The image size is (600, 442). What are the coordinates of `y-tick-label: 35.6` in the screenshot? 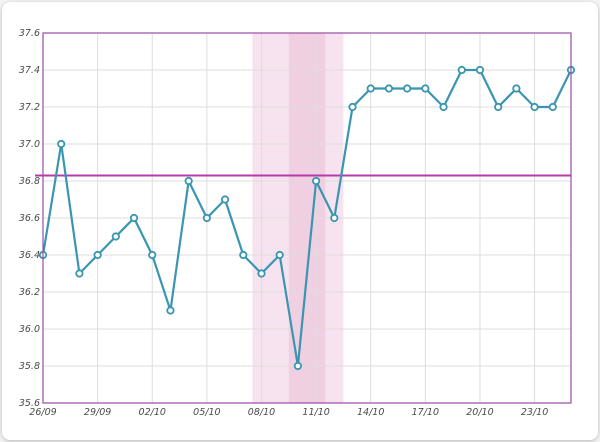 It's located at (29, 403).